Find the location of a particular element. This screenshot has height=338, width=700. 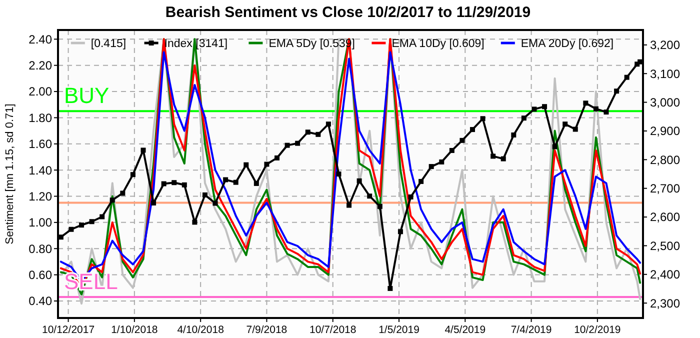

y-tick-label: 0.60 is located at coordinates (40, 275).